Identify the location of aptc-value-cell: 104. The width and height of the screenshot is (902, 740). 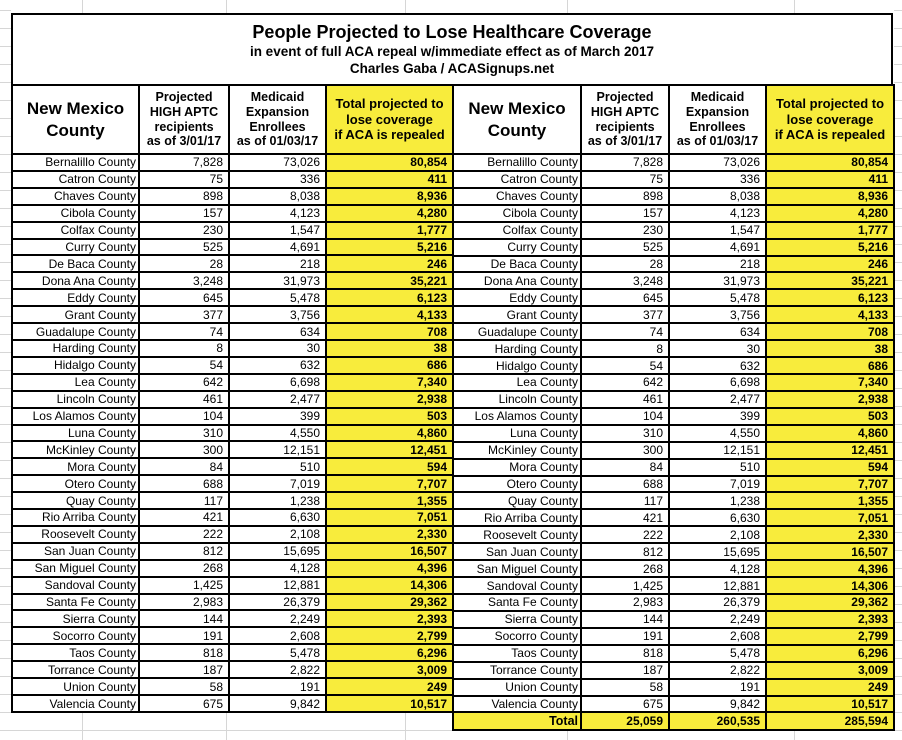
(625, 416).